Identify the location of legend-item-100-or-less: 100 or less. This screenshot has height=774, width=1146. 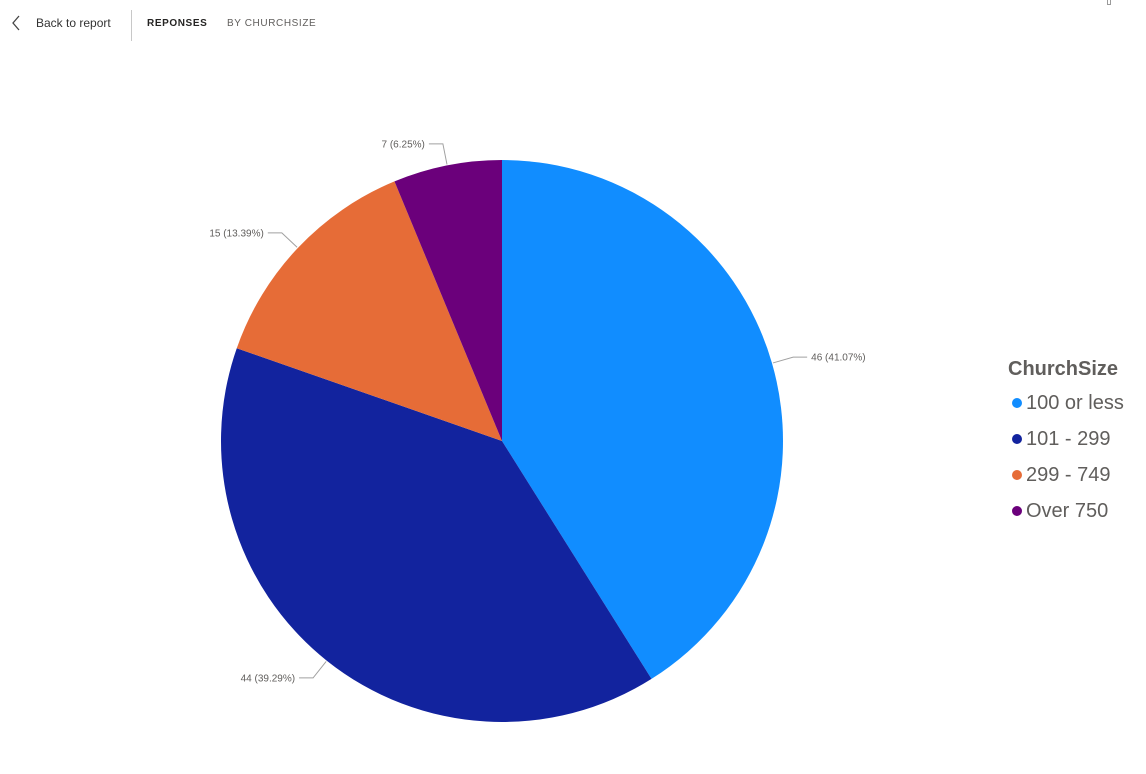
(1066, 403).